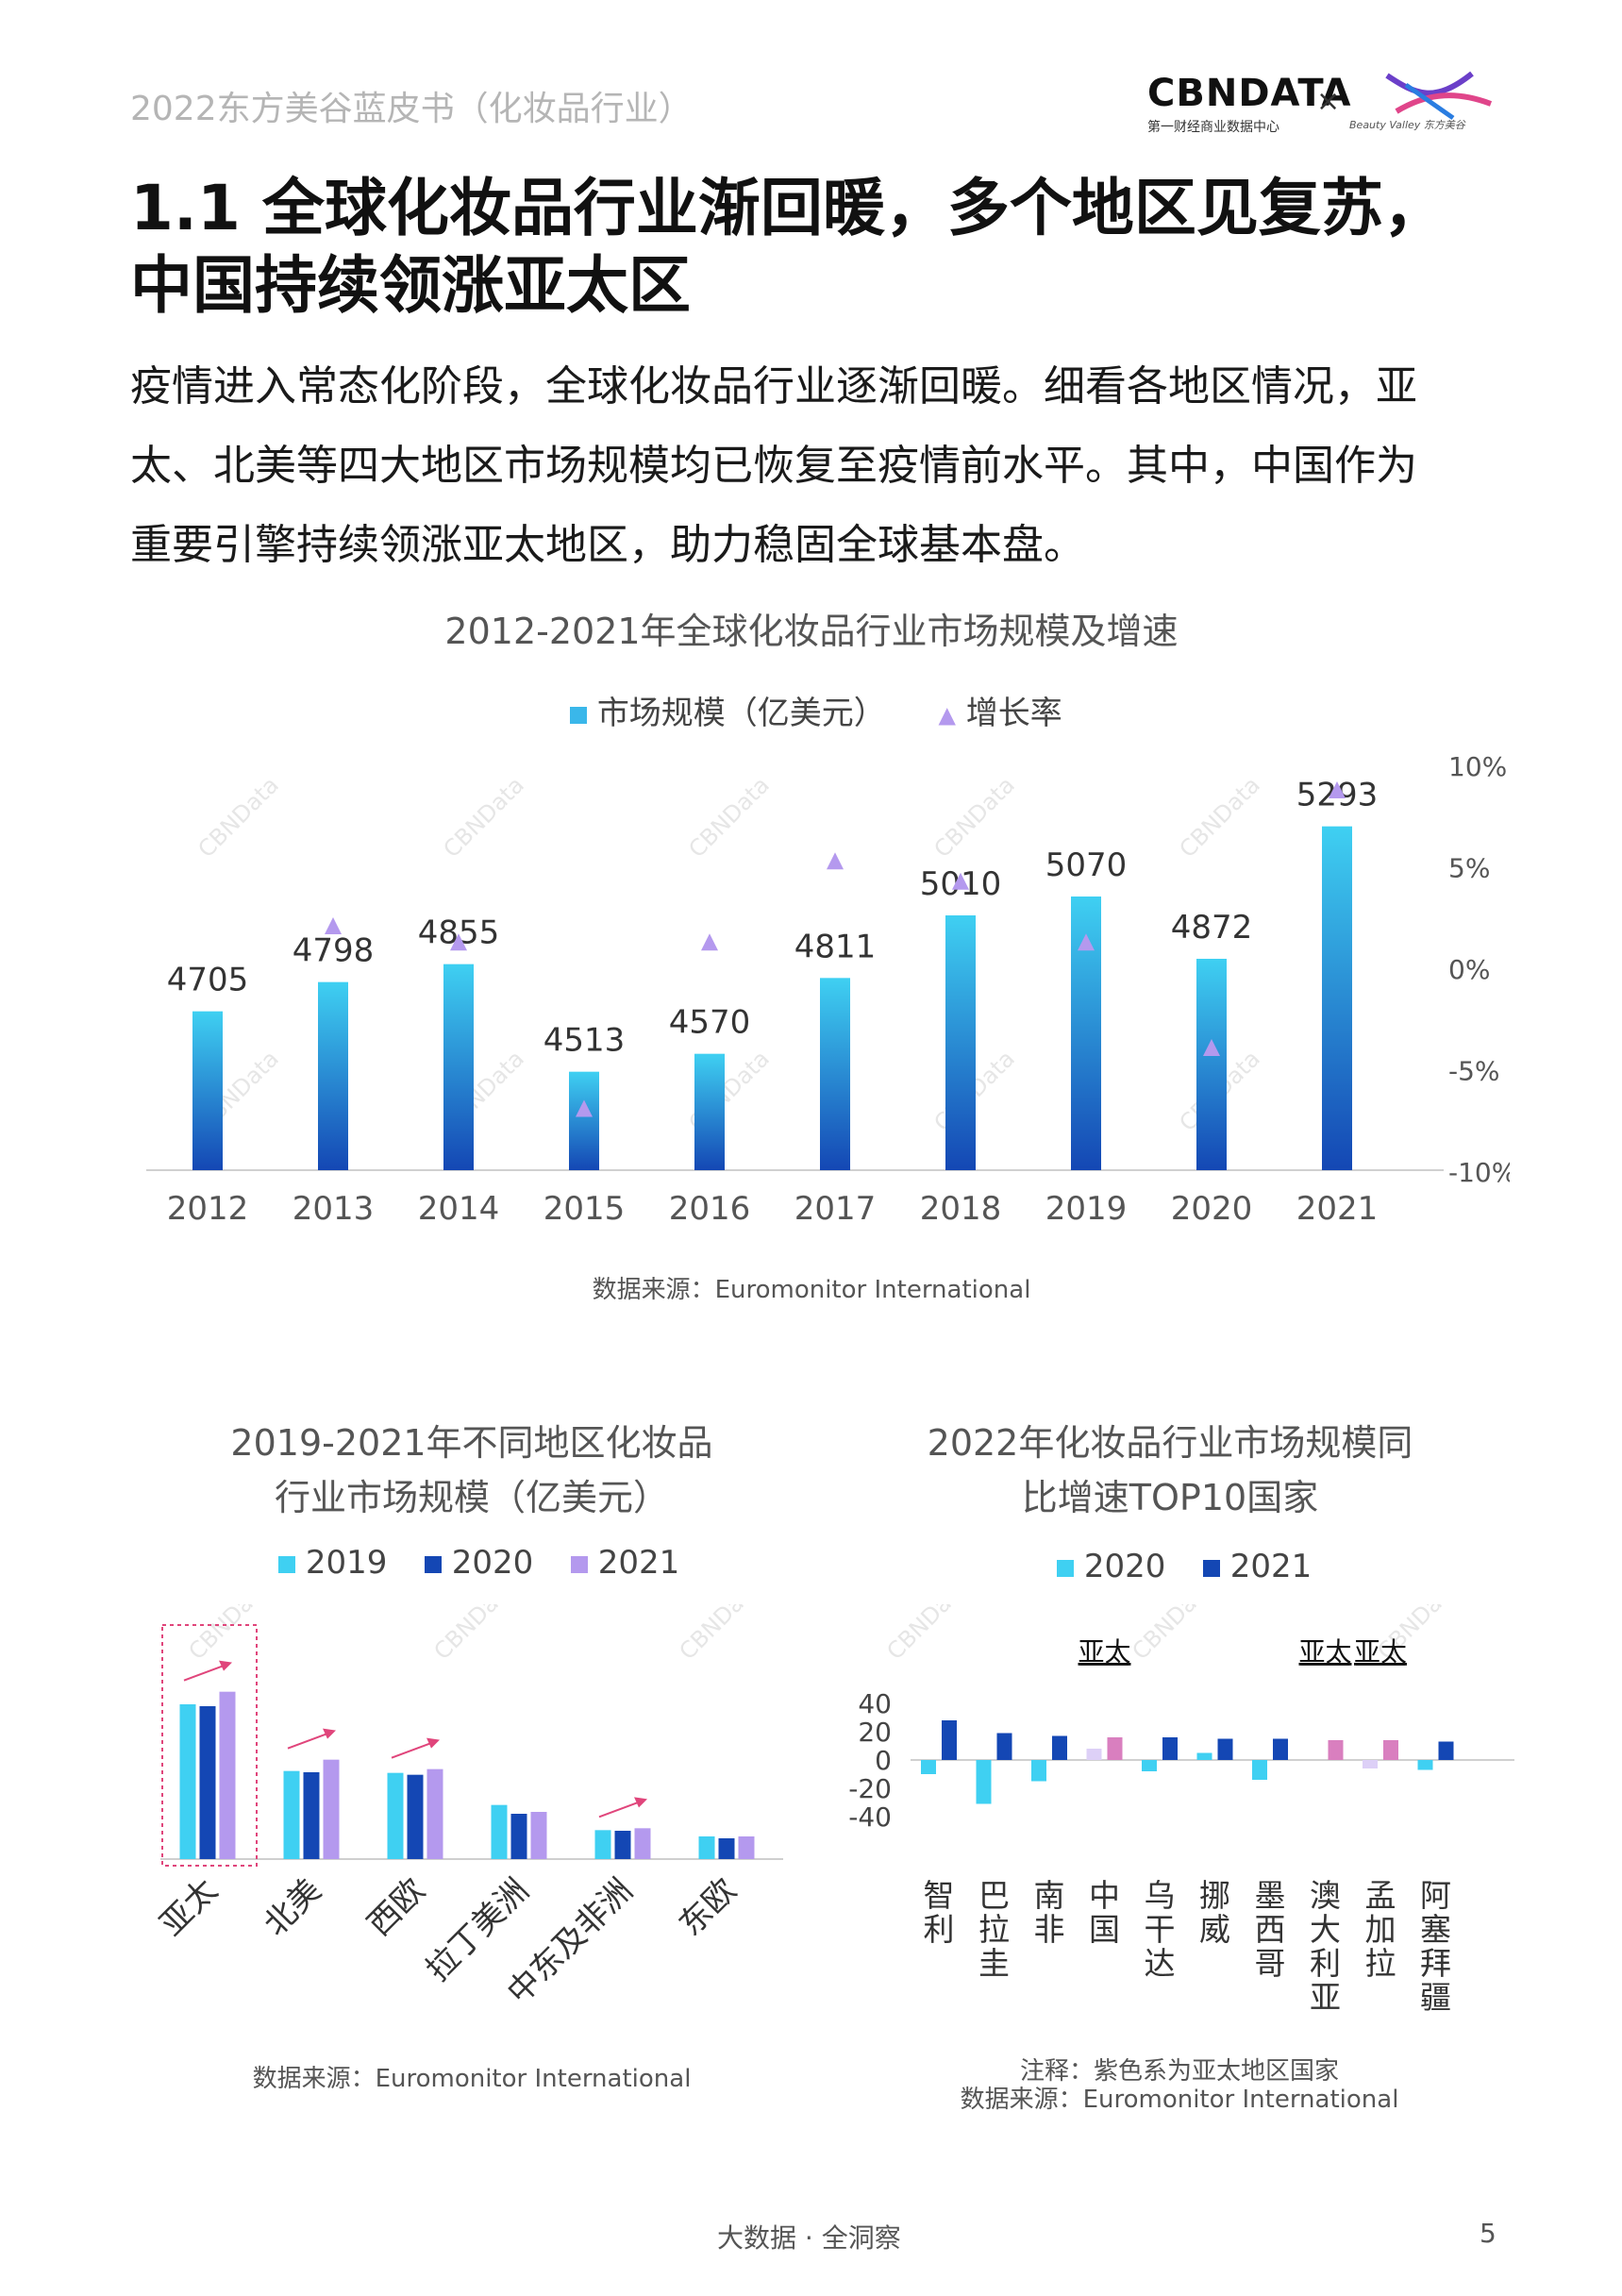 This screenshot has height=2296, width=1622. Describe the element at coordinates (584, 1209) in the screenshot. I see `x-tick-label: 2015` at that location.